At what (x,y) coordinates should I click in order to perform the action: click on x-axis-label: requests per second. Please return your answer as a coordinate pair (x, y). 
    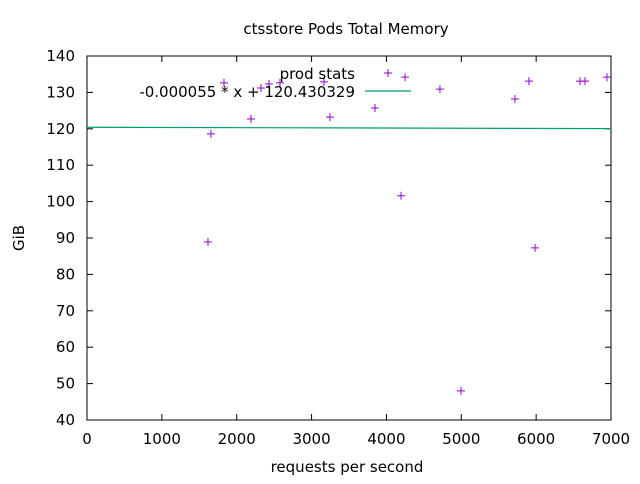
    Looking at the image, I should click on (347, 467).